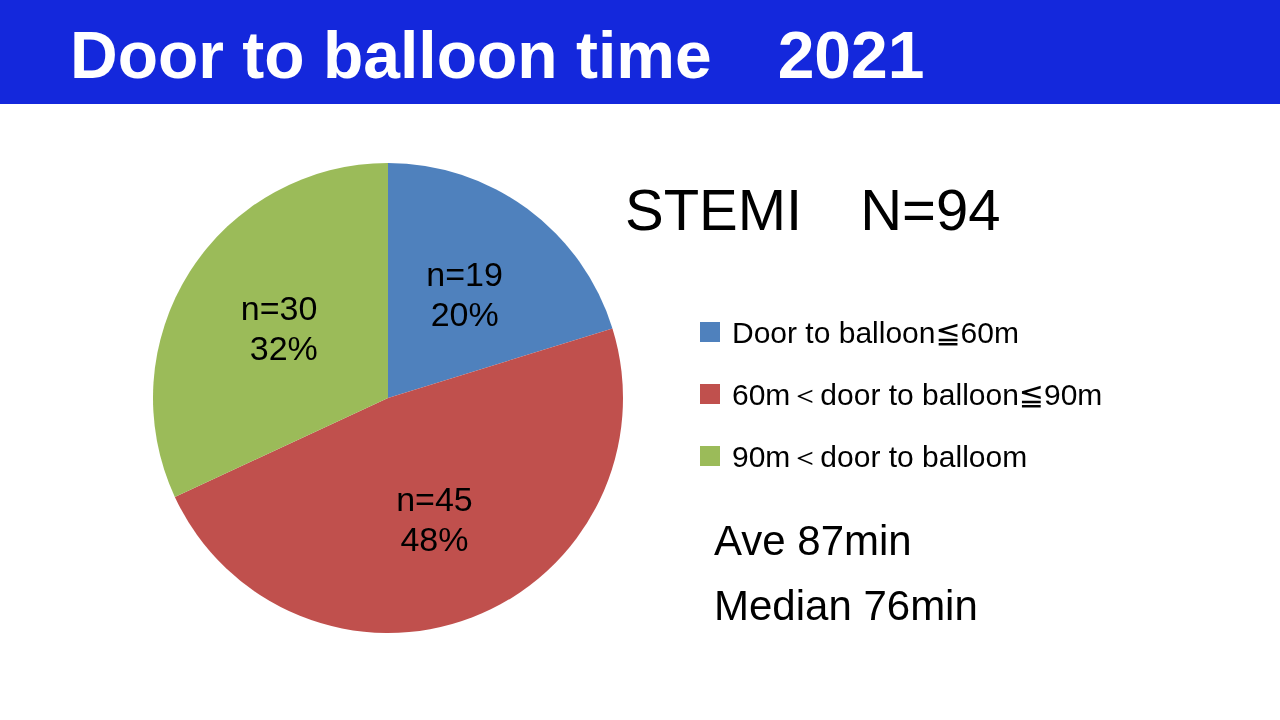 Image resolution: width=1280 pixels, height=720 pixels. I want to click on data-label: n=19 20%, so click(464, 293).